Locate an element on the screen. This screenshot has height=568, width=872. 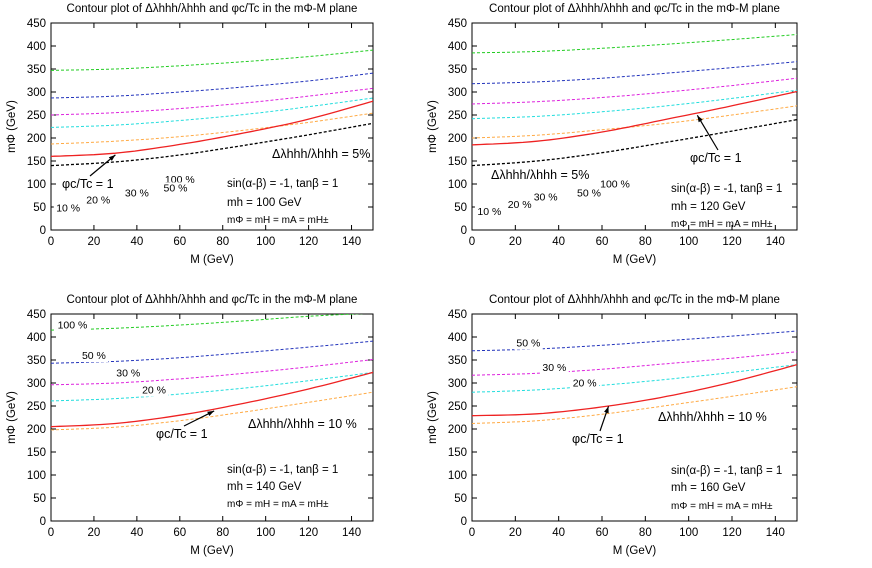
param-line-2: mh = 120 GeV is located at coordinates (708, 207).